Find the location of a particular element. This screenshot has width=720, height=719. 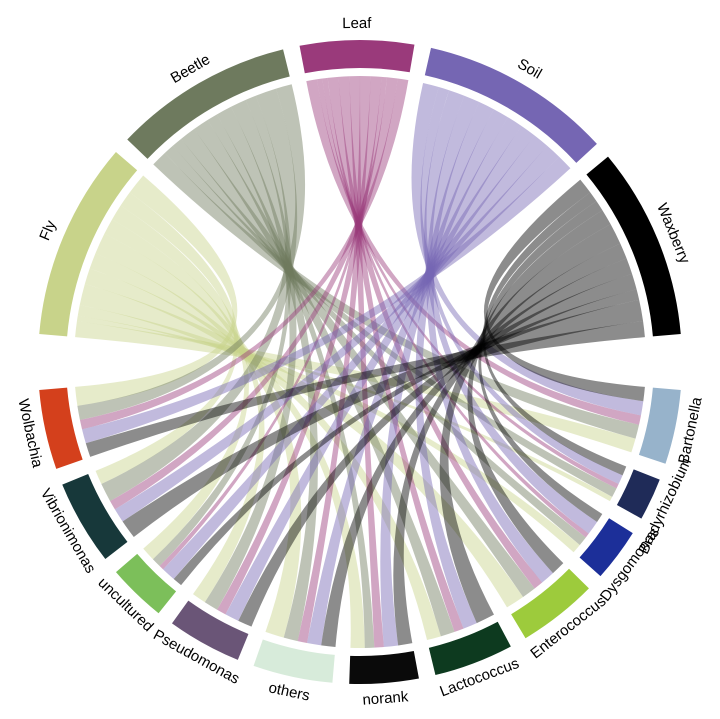

sample-sector-label: Soil is located at coordinates (529, 68).